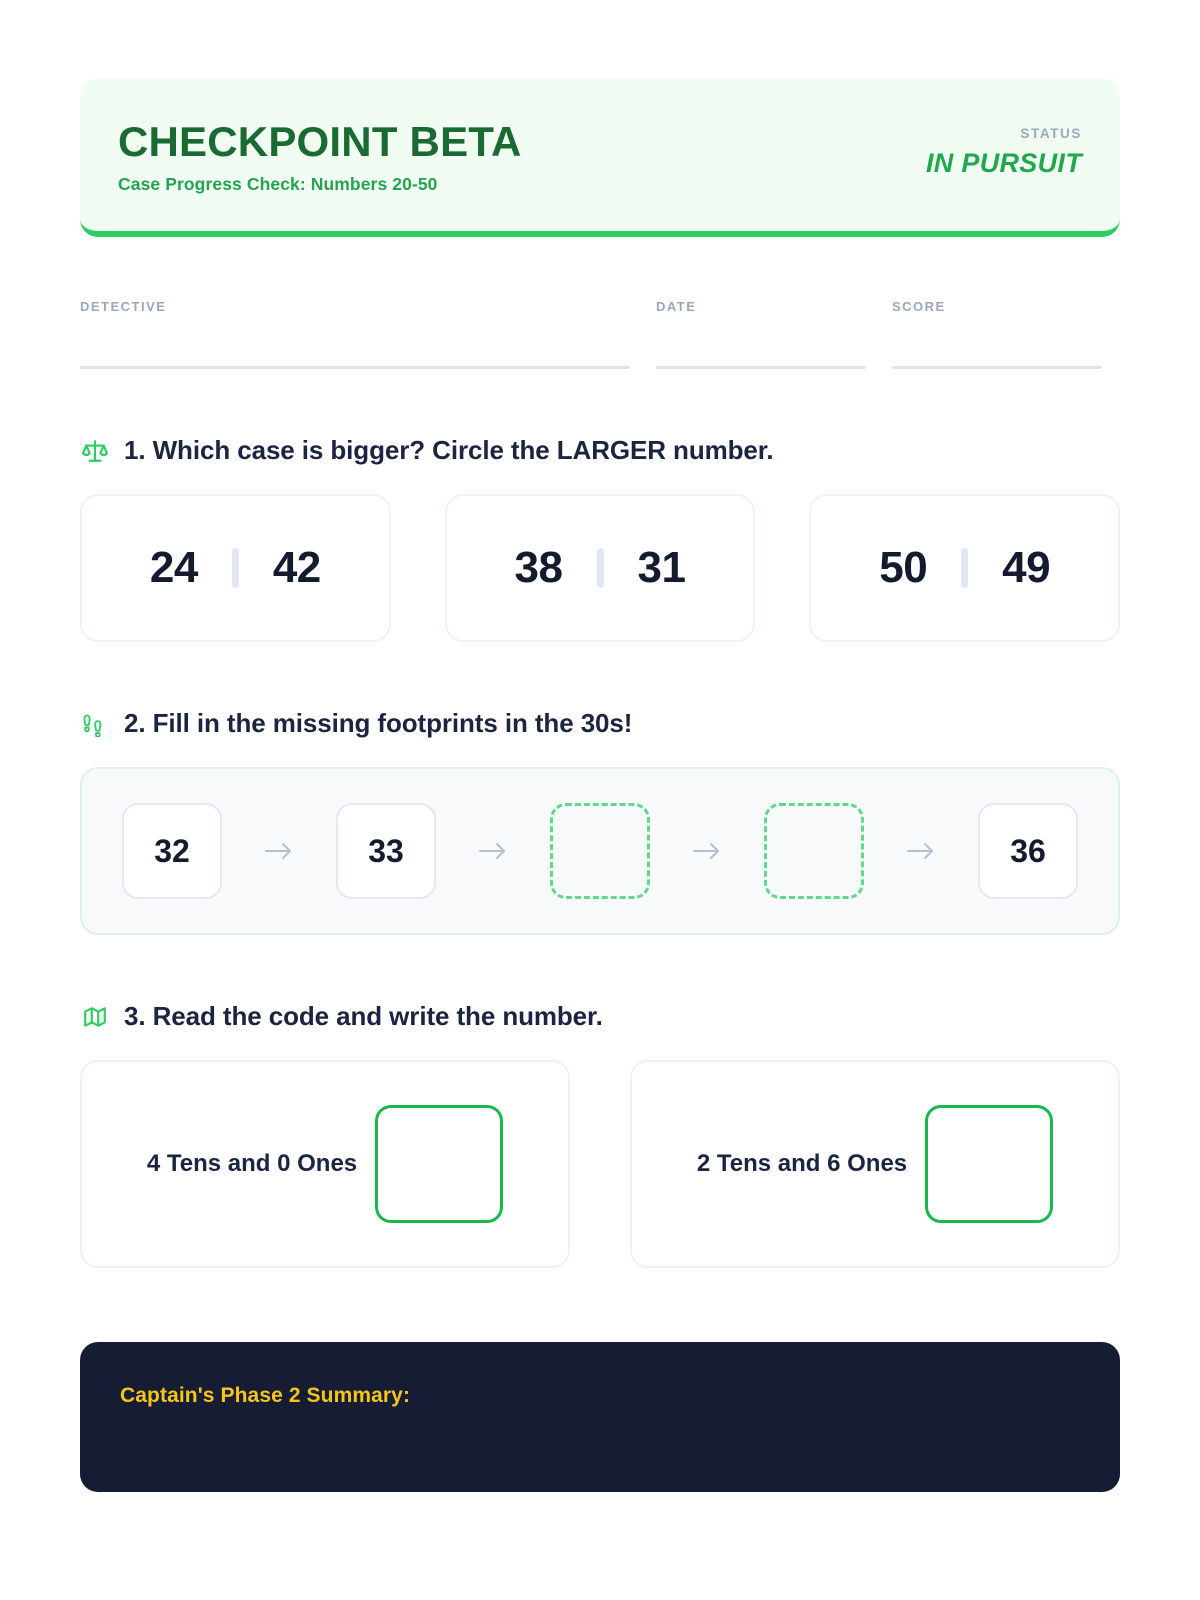 This screenshot has height=1600, width=1200. Describe the element at coordinates (265, 1396) in the screenshot. I see `captain-summary-title: Captain's Phase 2 Summary:` at that location.